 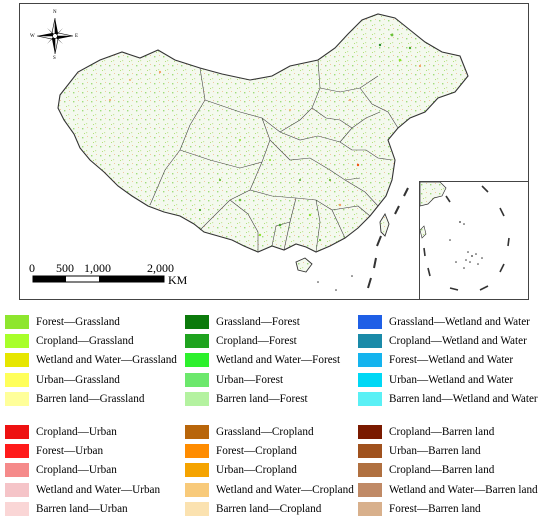 I want to click on legend-item: Grassland—Wetland and Water, so click(x=444, y=322).